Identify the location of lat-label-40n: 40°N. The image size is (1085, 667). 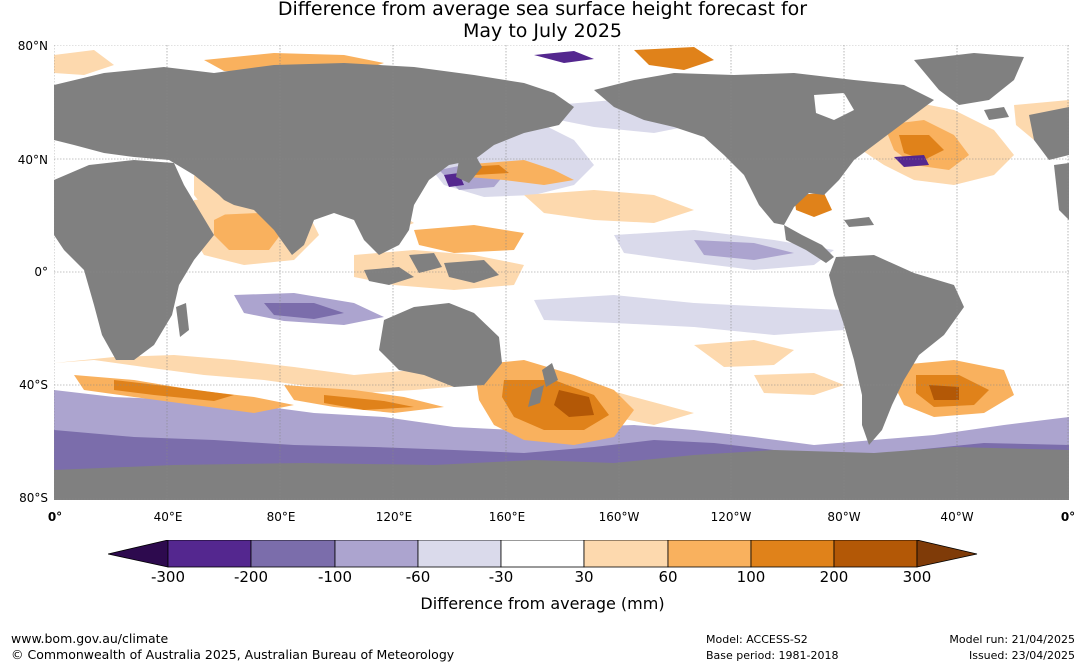
(32, 160).